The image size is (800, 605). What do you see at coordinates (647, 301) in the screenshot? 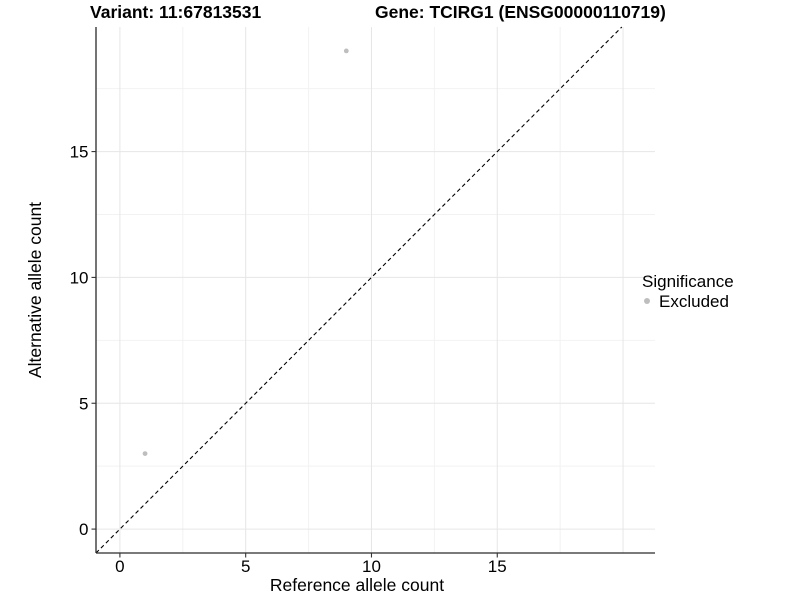
I see `legend-key-point-icon` at bounding box center [647, 301].